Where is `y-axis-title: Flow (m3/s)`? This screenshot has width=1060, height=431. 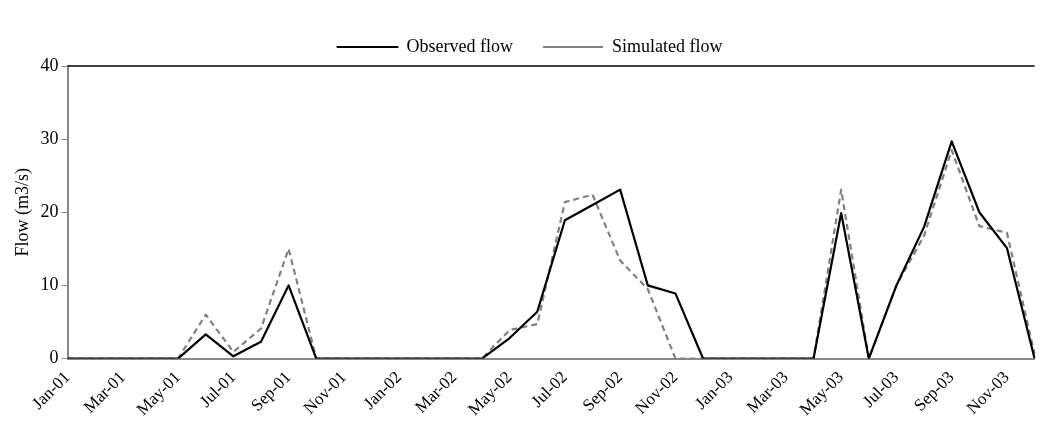 y-axis-title: Flow (m3/s) is located at coordinates (22, 212).